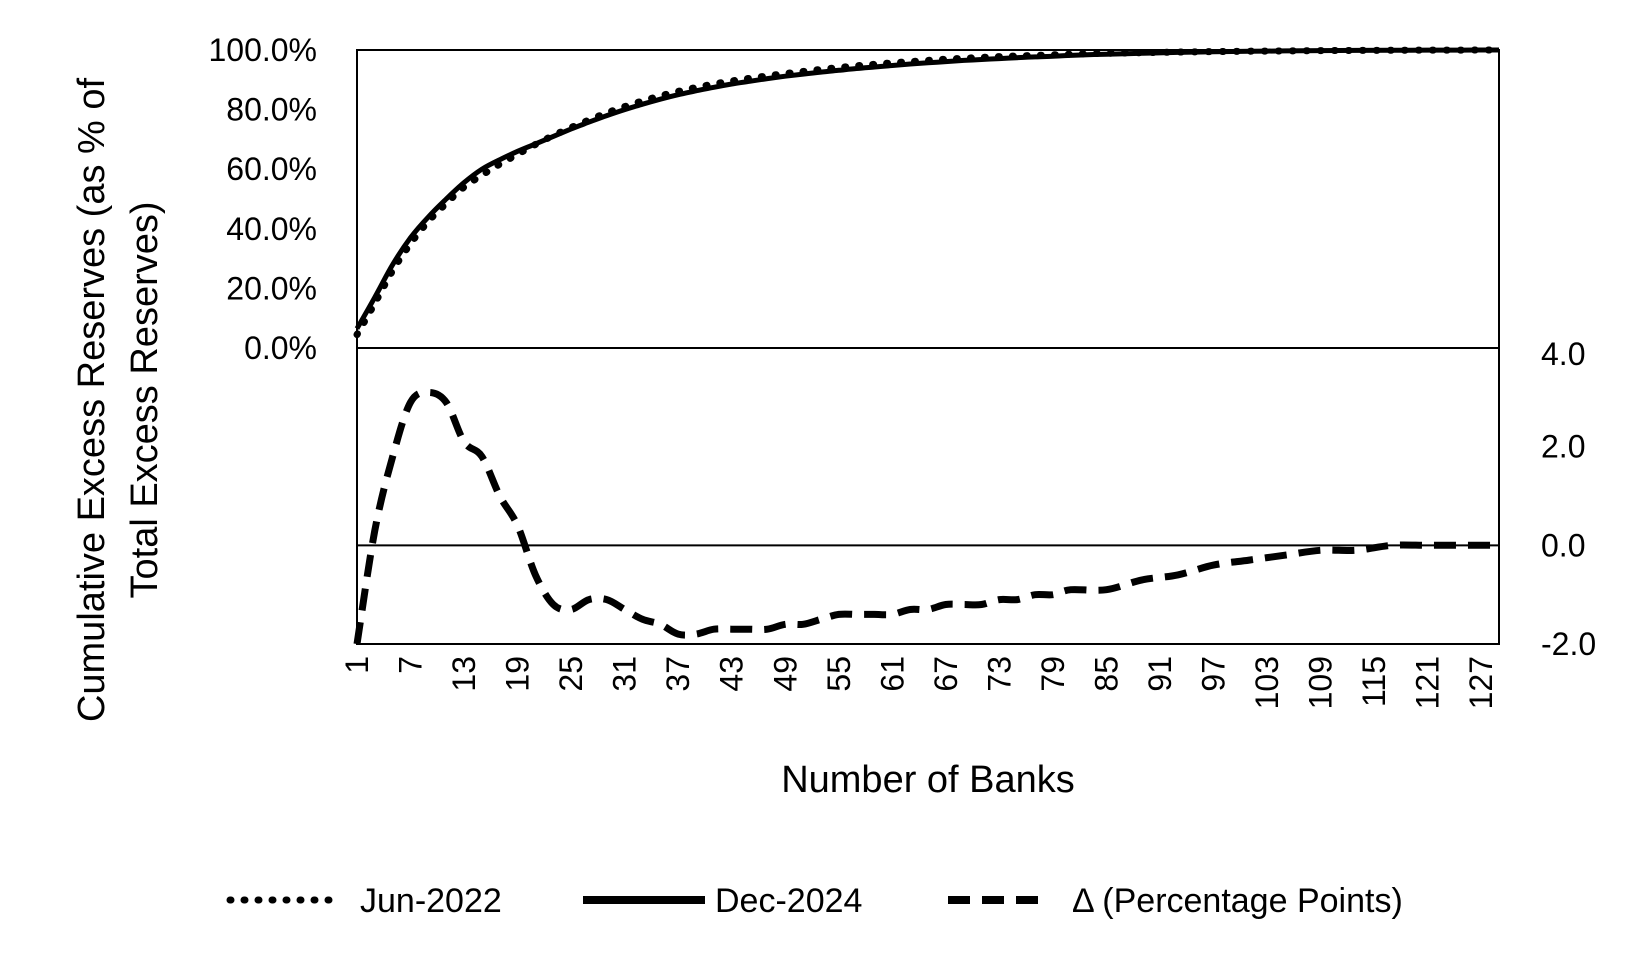 The image size is (1647, 965). I want to click on right-tick-label: 0.0, so click(1563, 545).